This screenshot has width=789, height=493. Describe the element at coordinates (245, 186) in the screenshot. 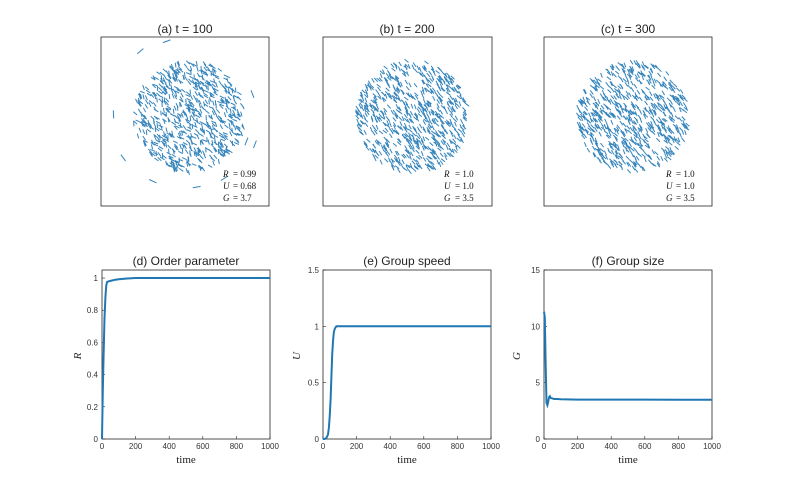

I see `stat-a-u-value: = 0.68` at that location.